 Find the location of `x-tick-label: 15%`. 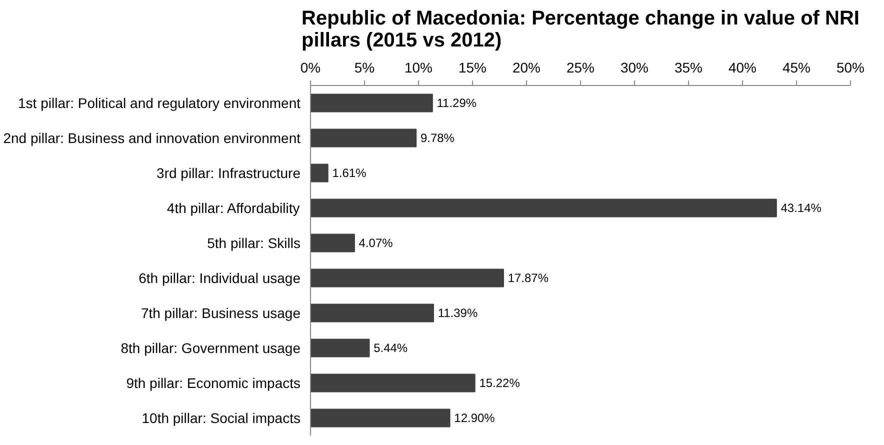

x-tick-label: 15% is located at coordinates (472, 68).